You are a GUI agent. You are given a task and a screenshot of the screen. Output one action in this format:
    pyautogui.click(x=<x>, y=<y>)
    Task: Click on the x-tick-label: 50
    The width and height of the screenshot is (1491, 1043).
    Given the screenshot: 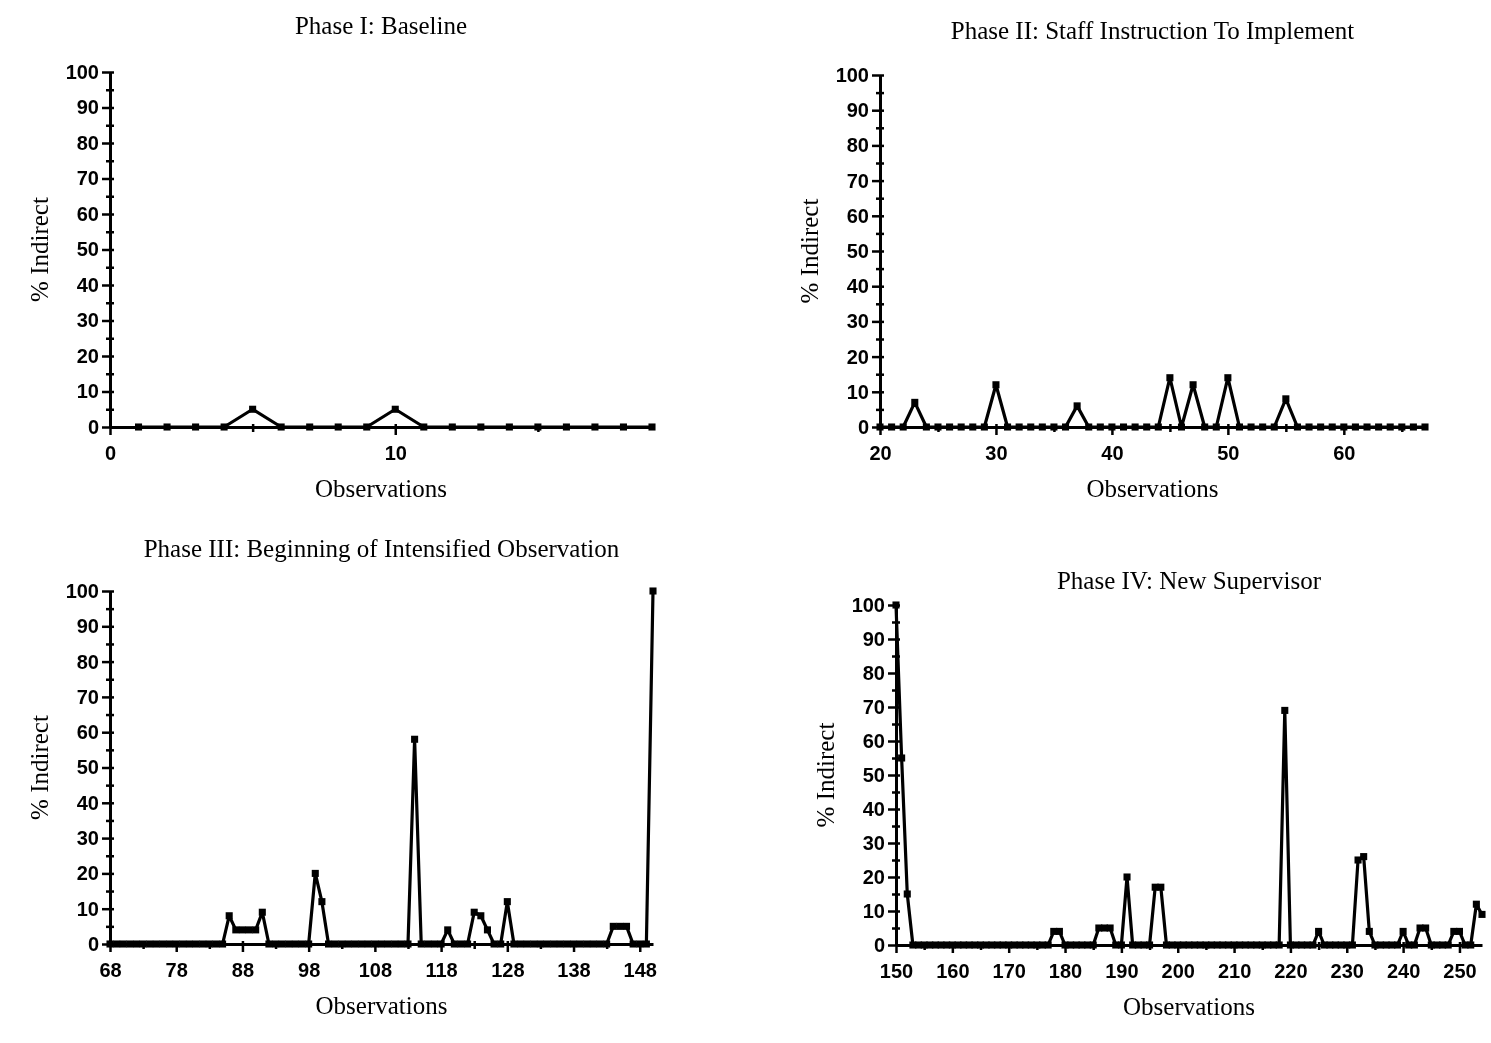 What is the action you would take?
    pyautogui.click(x=1228, y=453)
    